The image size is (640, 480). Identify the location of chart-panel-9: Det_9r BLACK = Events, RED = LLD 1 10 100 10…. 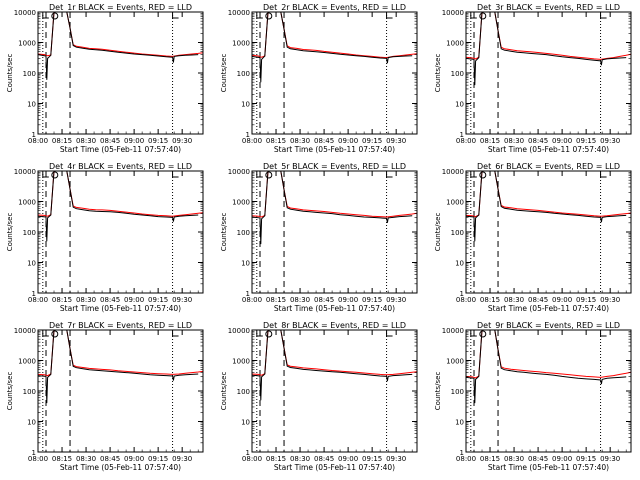
(533, 396).